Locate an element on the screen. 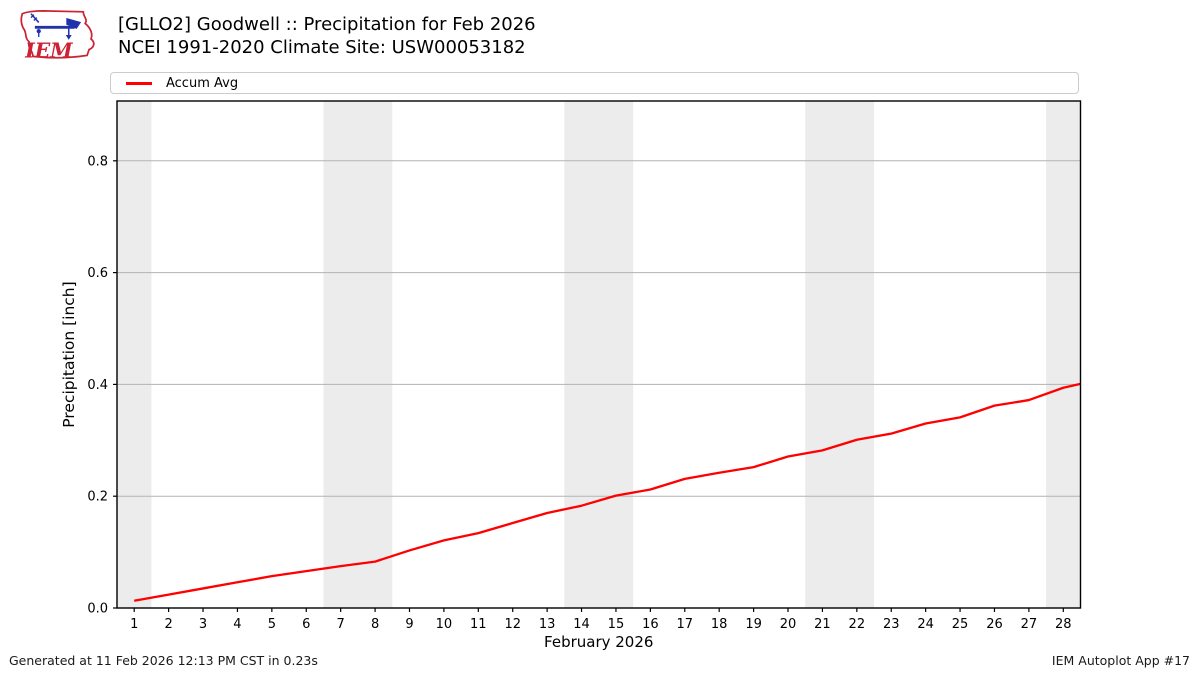 This screenshot has height=675, width=1200. x-tick-label: 28 is located at coordinates (1063, 624).